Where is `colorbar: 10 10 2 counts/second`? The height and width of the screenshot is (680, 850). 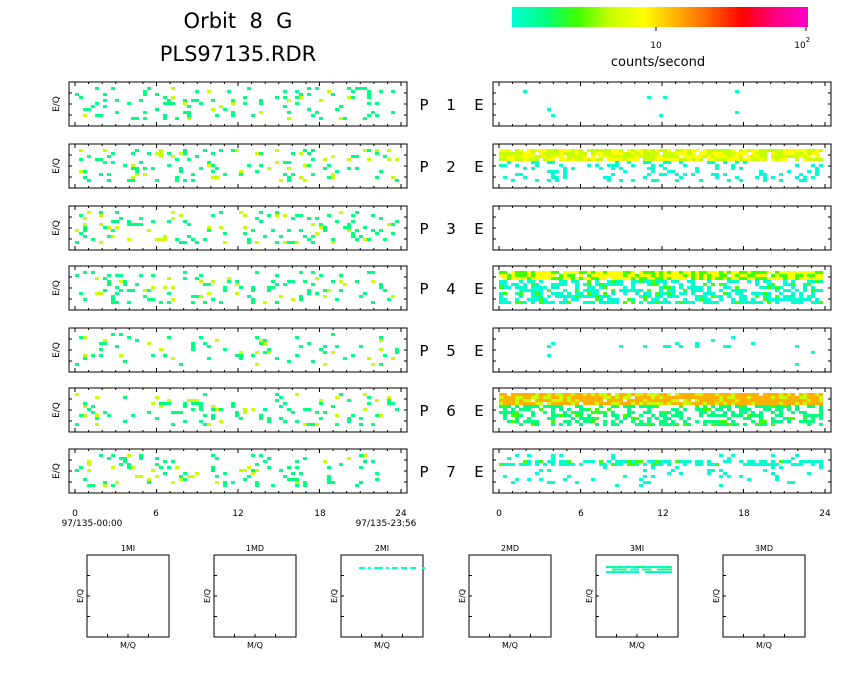
colorbar: 10 10 2 counts/second is located at coordinates (661, 38).